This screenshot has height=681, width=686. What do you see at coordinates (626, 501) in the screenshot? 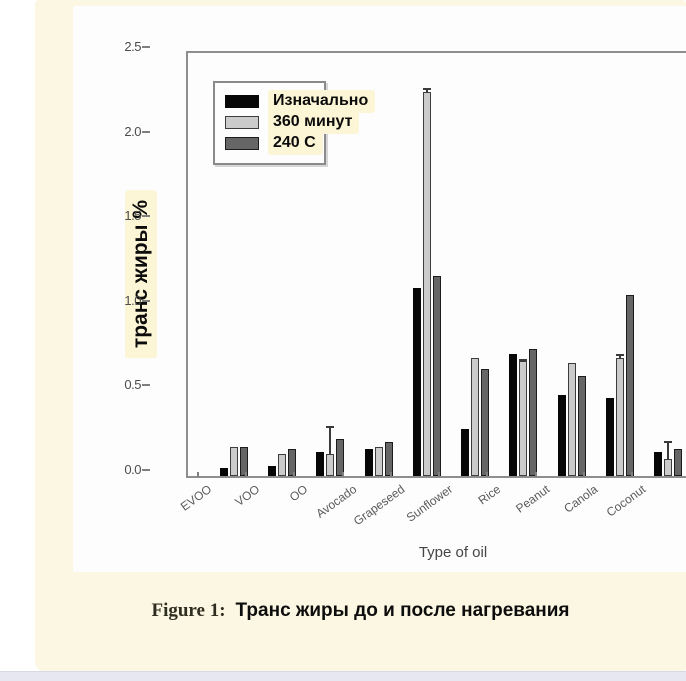
I see `x-category-label: Coconut` at bounding box center [626, 501].